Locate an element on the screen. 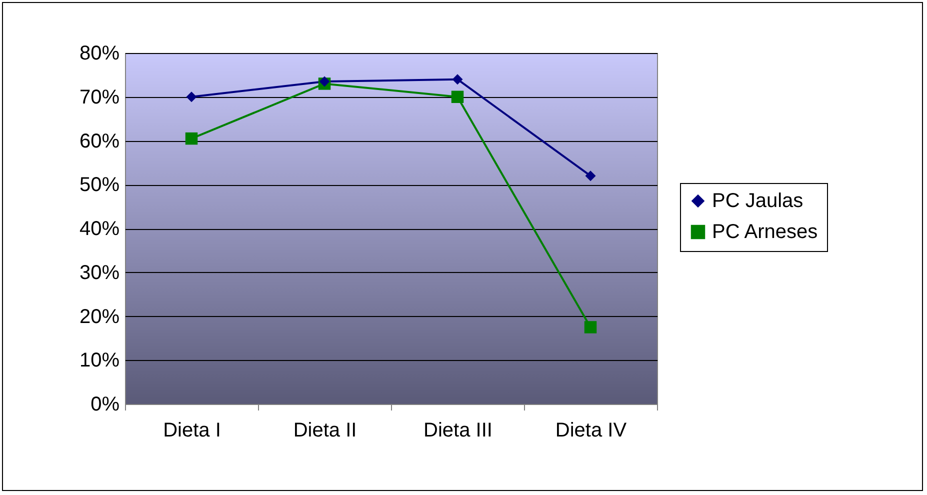  x-tick-label: Dieta IV is located at coordinates (591, 431).